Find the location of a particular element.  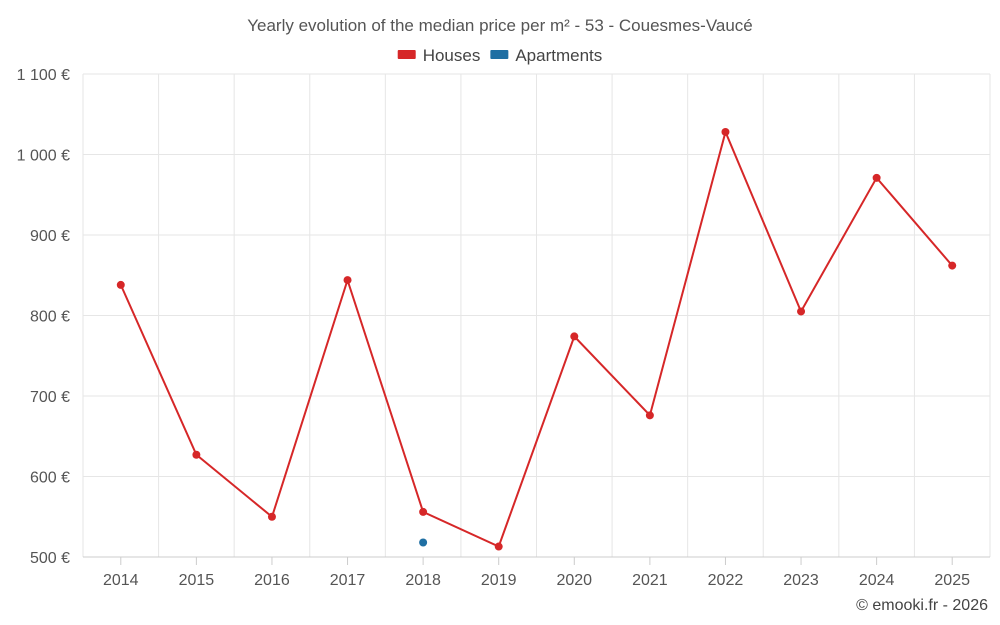

y-axis: 500 € 600 € 700 € 800 € 900 € 1 000 € 1 100 € is located at coordinates (43, 317).